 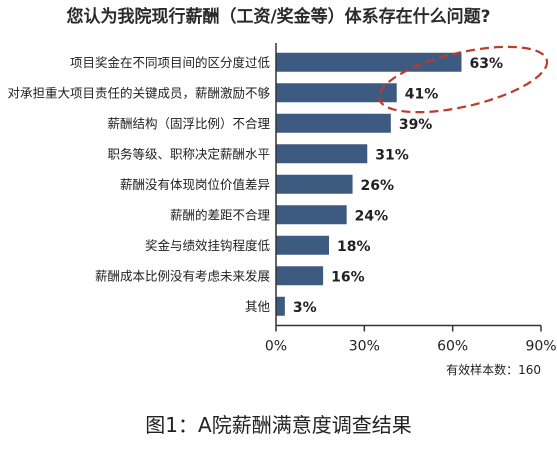 What do you see at coordinates (422, 94) in the screenshot?
I see `value-label: 41%` at bounding box center [422, 94].